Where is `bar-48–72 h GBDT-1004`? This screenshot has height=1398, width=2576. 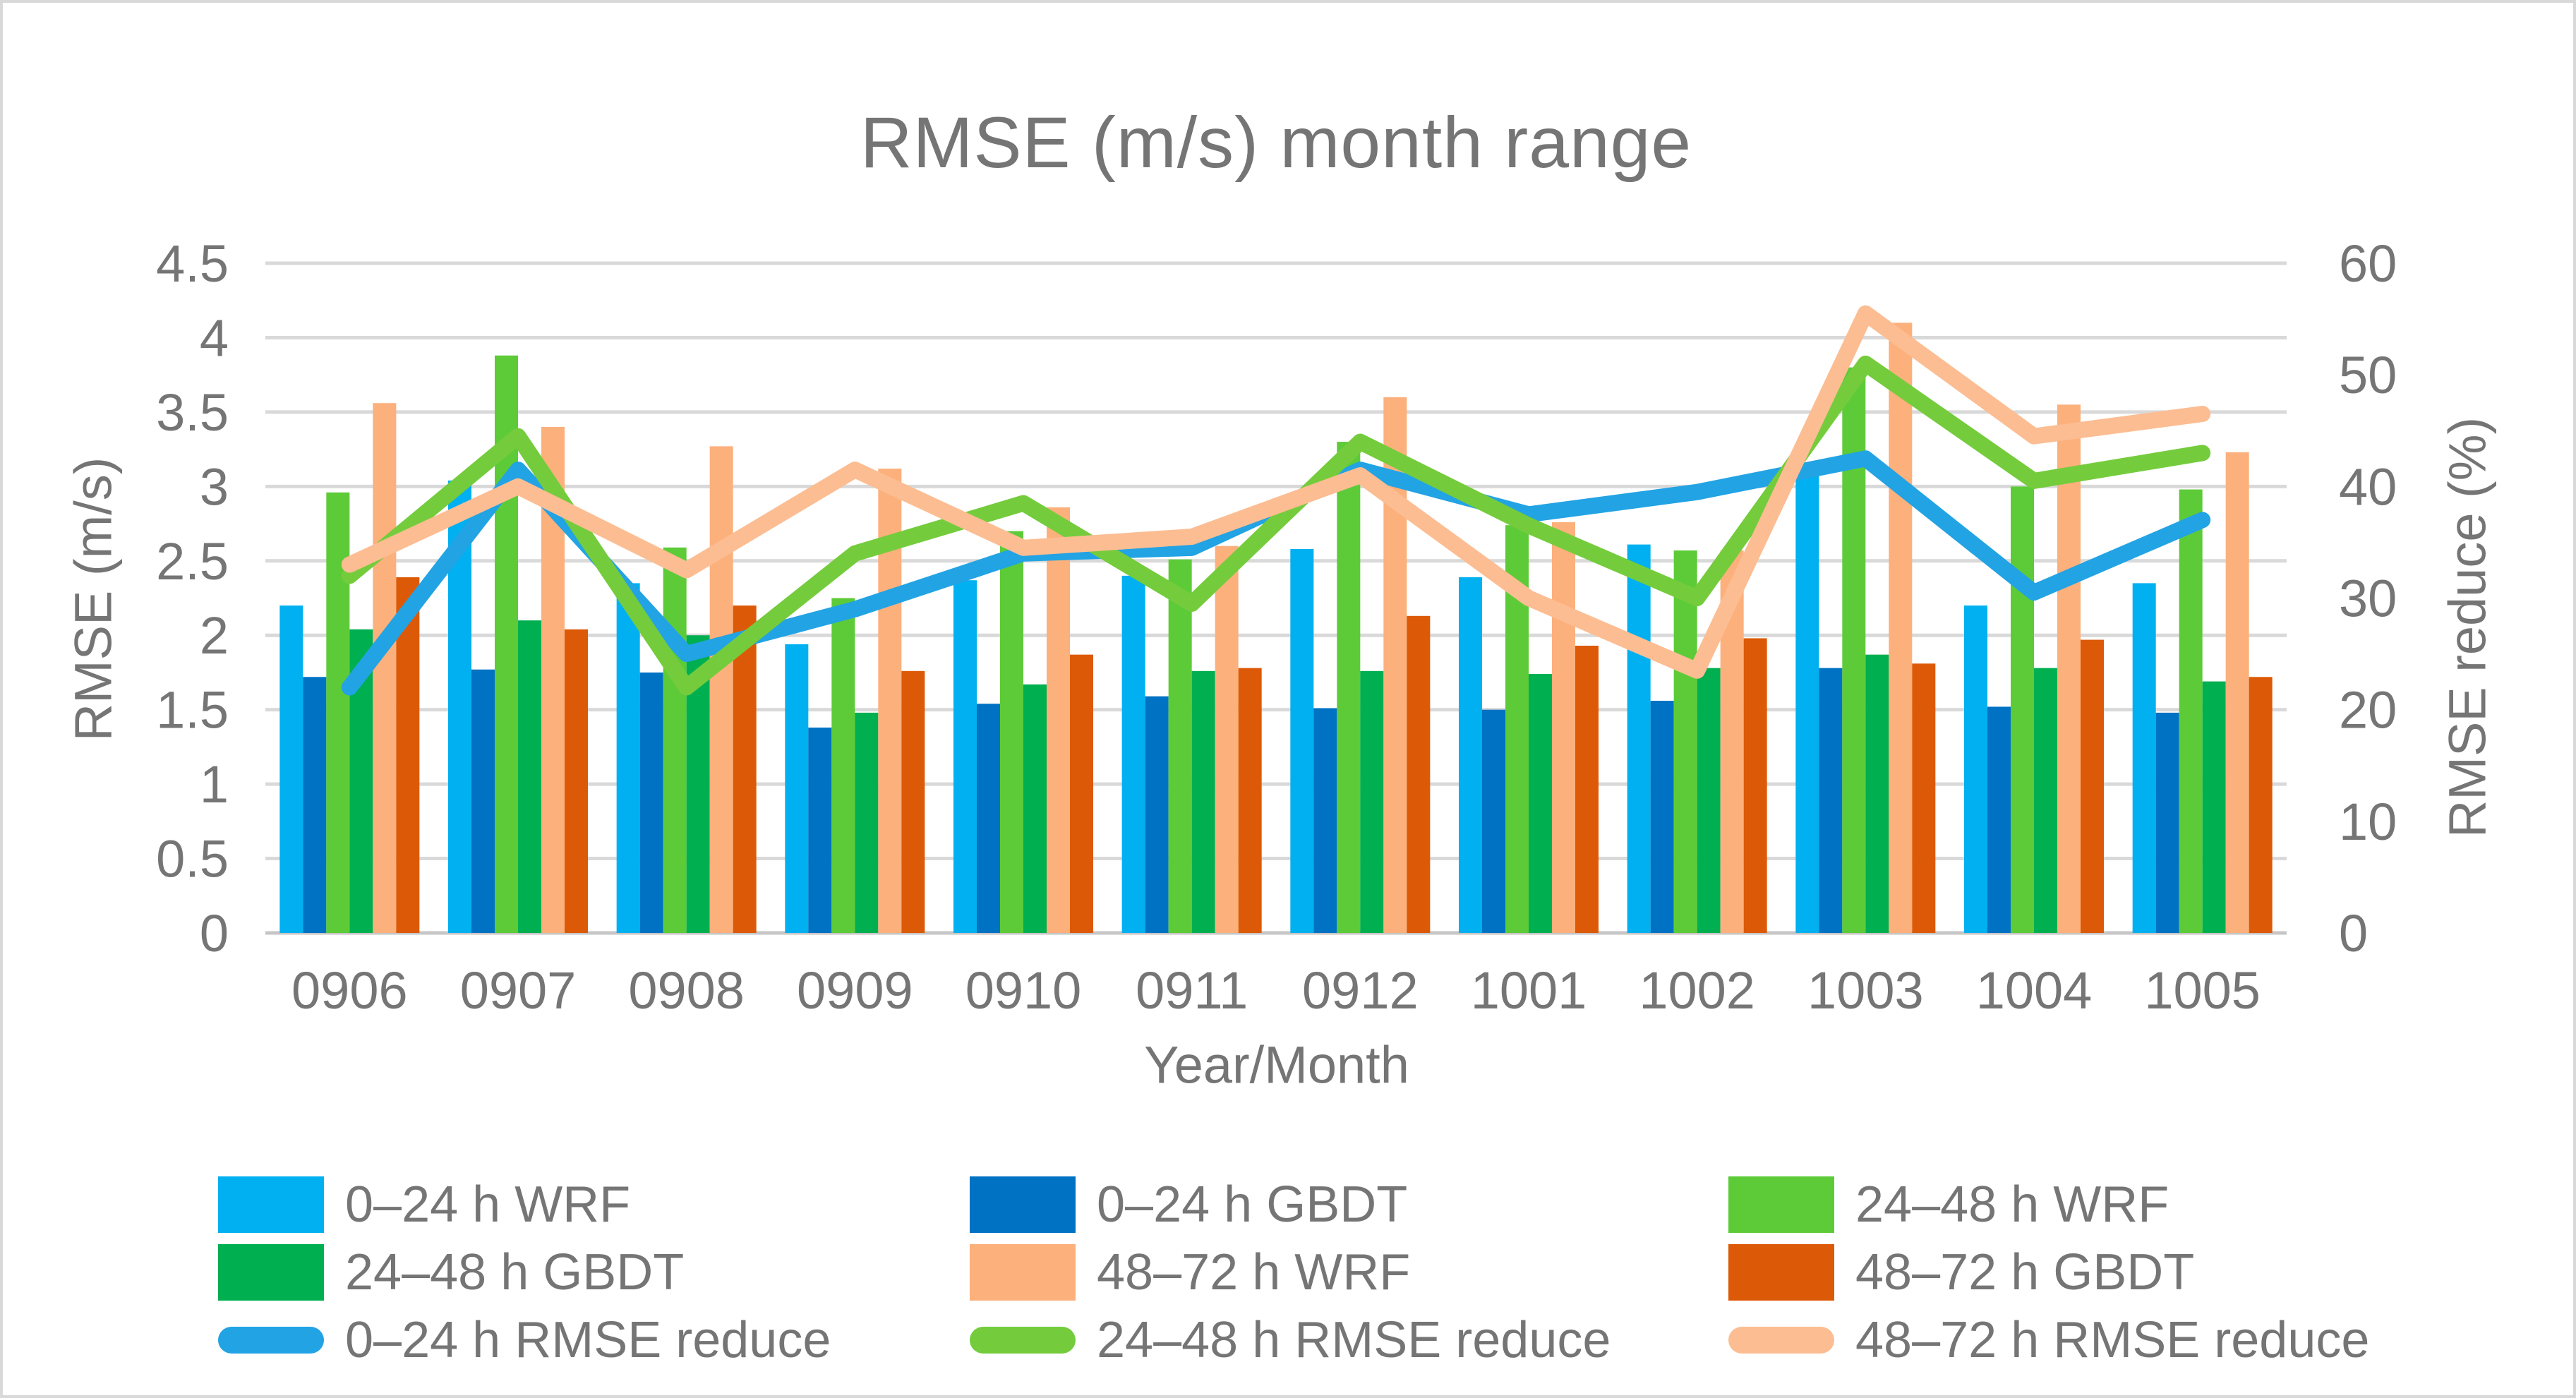 bar-48–72 h GBDT-1004 is located at coordinates (2092, 786).